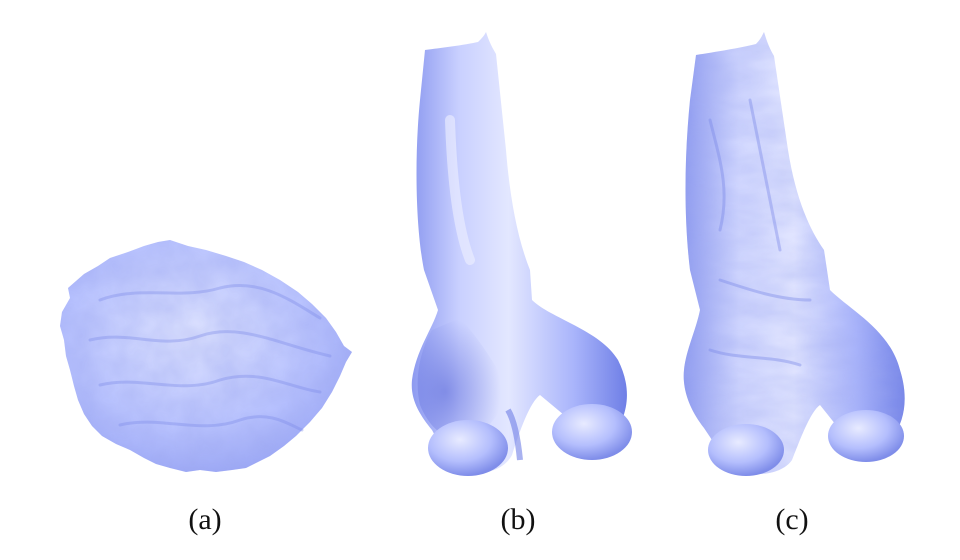 The height and width of the screenshot is (560, 960). What do you see at coordinates (205, 519) in the screenshot?
I see `caption-a: (a)` at bounding box center [205, 519].